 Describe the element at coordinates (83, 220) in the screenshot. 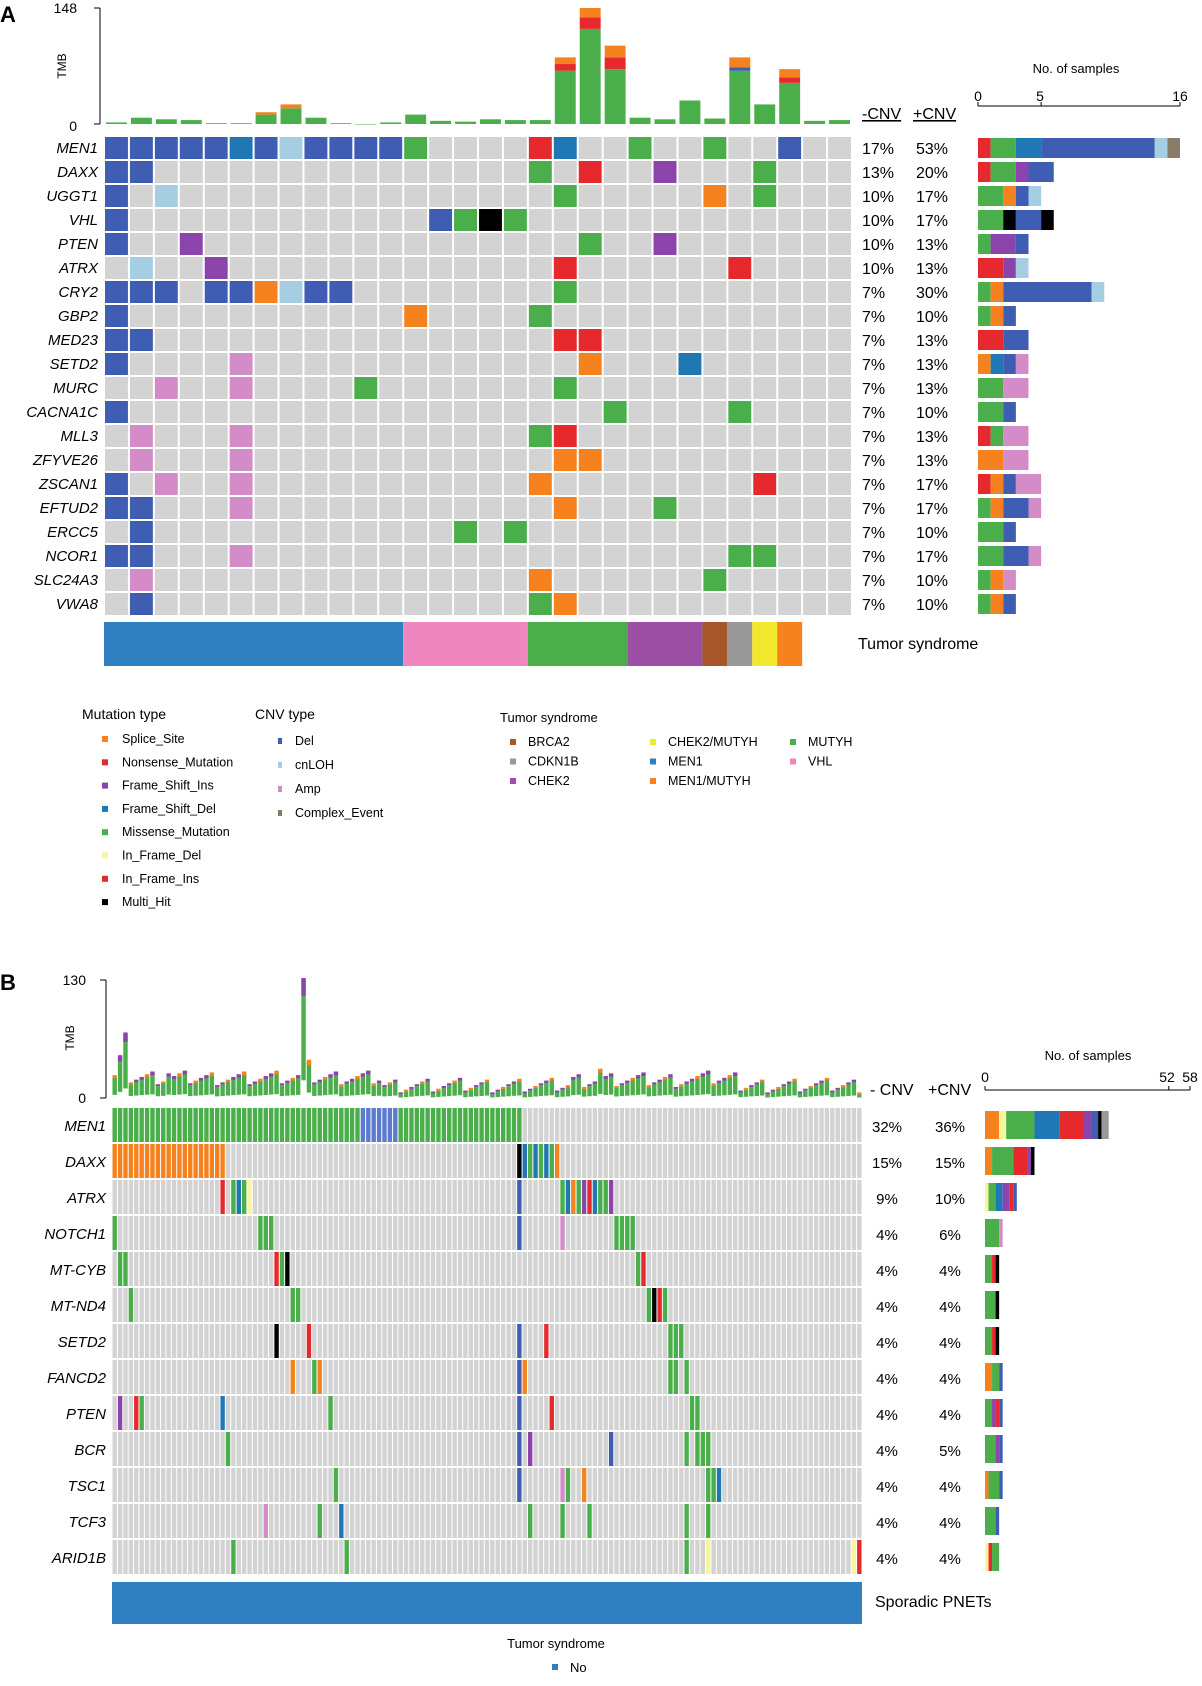

I see `gene-label: VHL` at that location.